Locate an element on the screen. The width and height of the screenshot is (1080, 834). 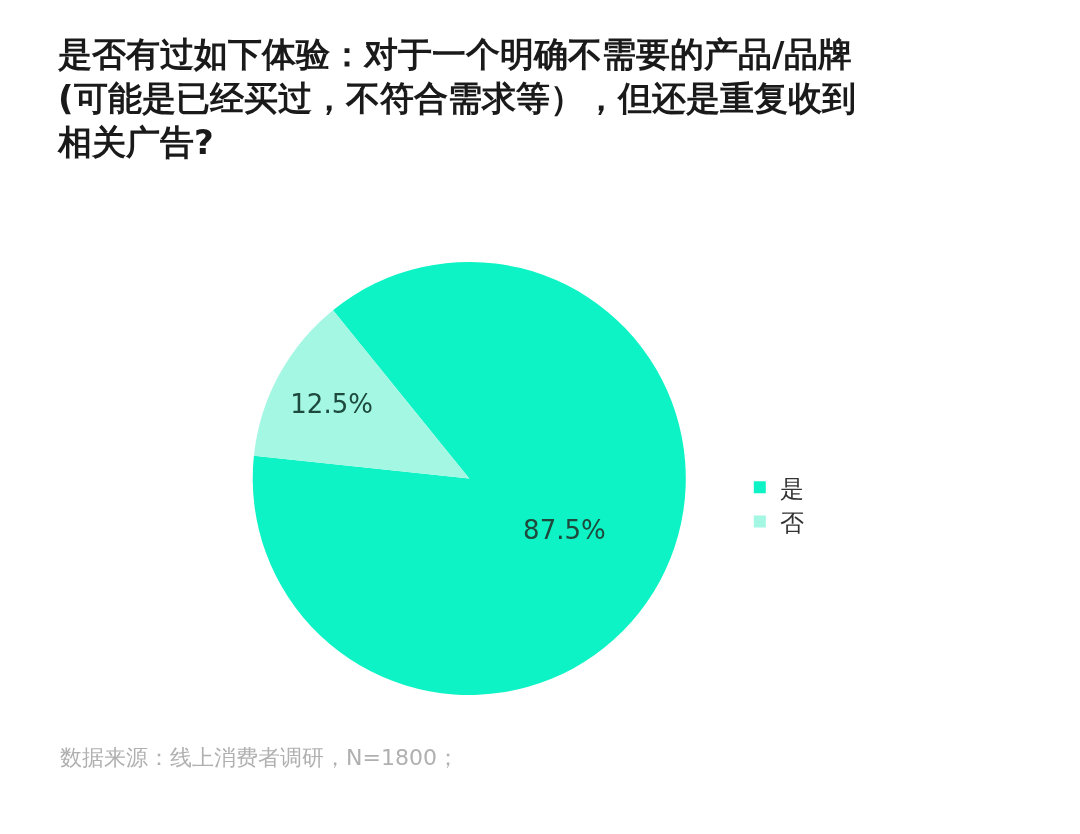
source-note: 数据来源：线上消费者调研，N=1800； is located at coordinates (259, 757).